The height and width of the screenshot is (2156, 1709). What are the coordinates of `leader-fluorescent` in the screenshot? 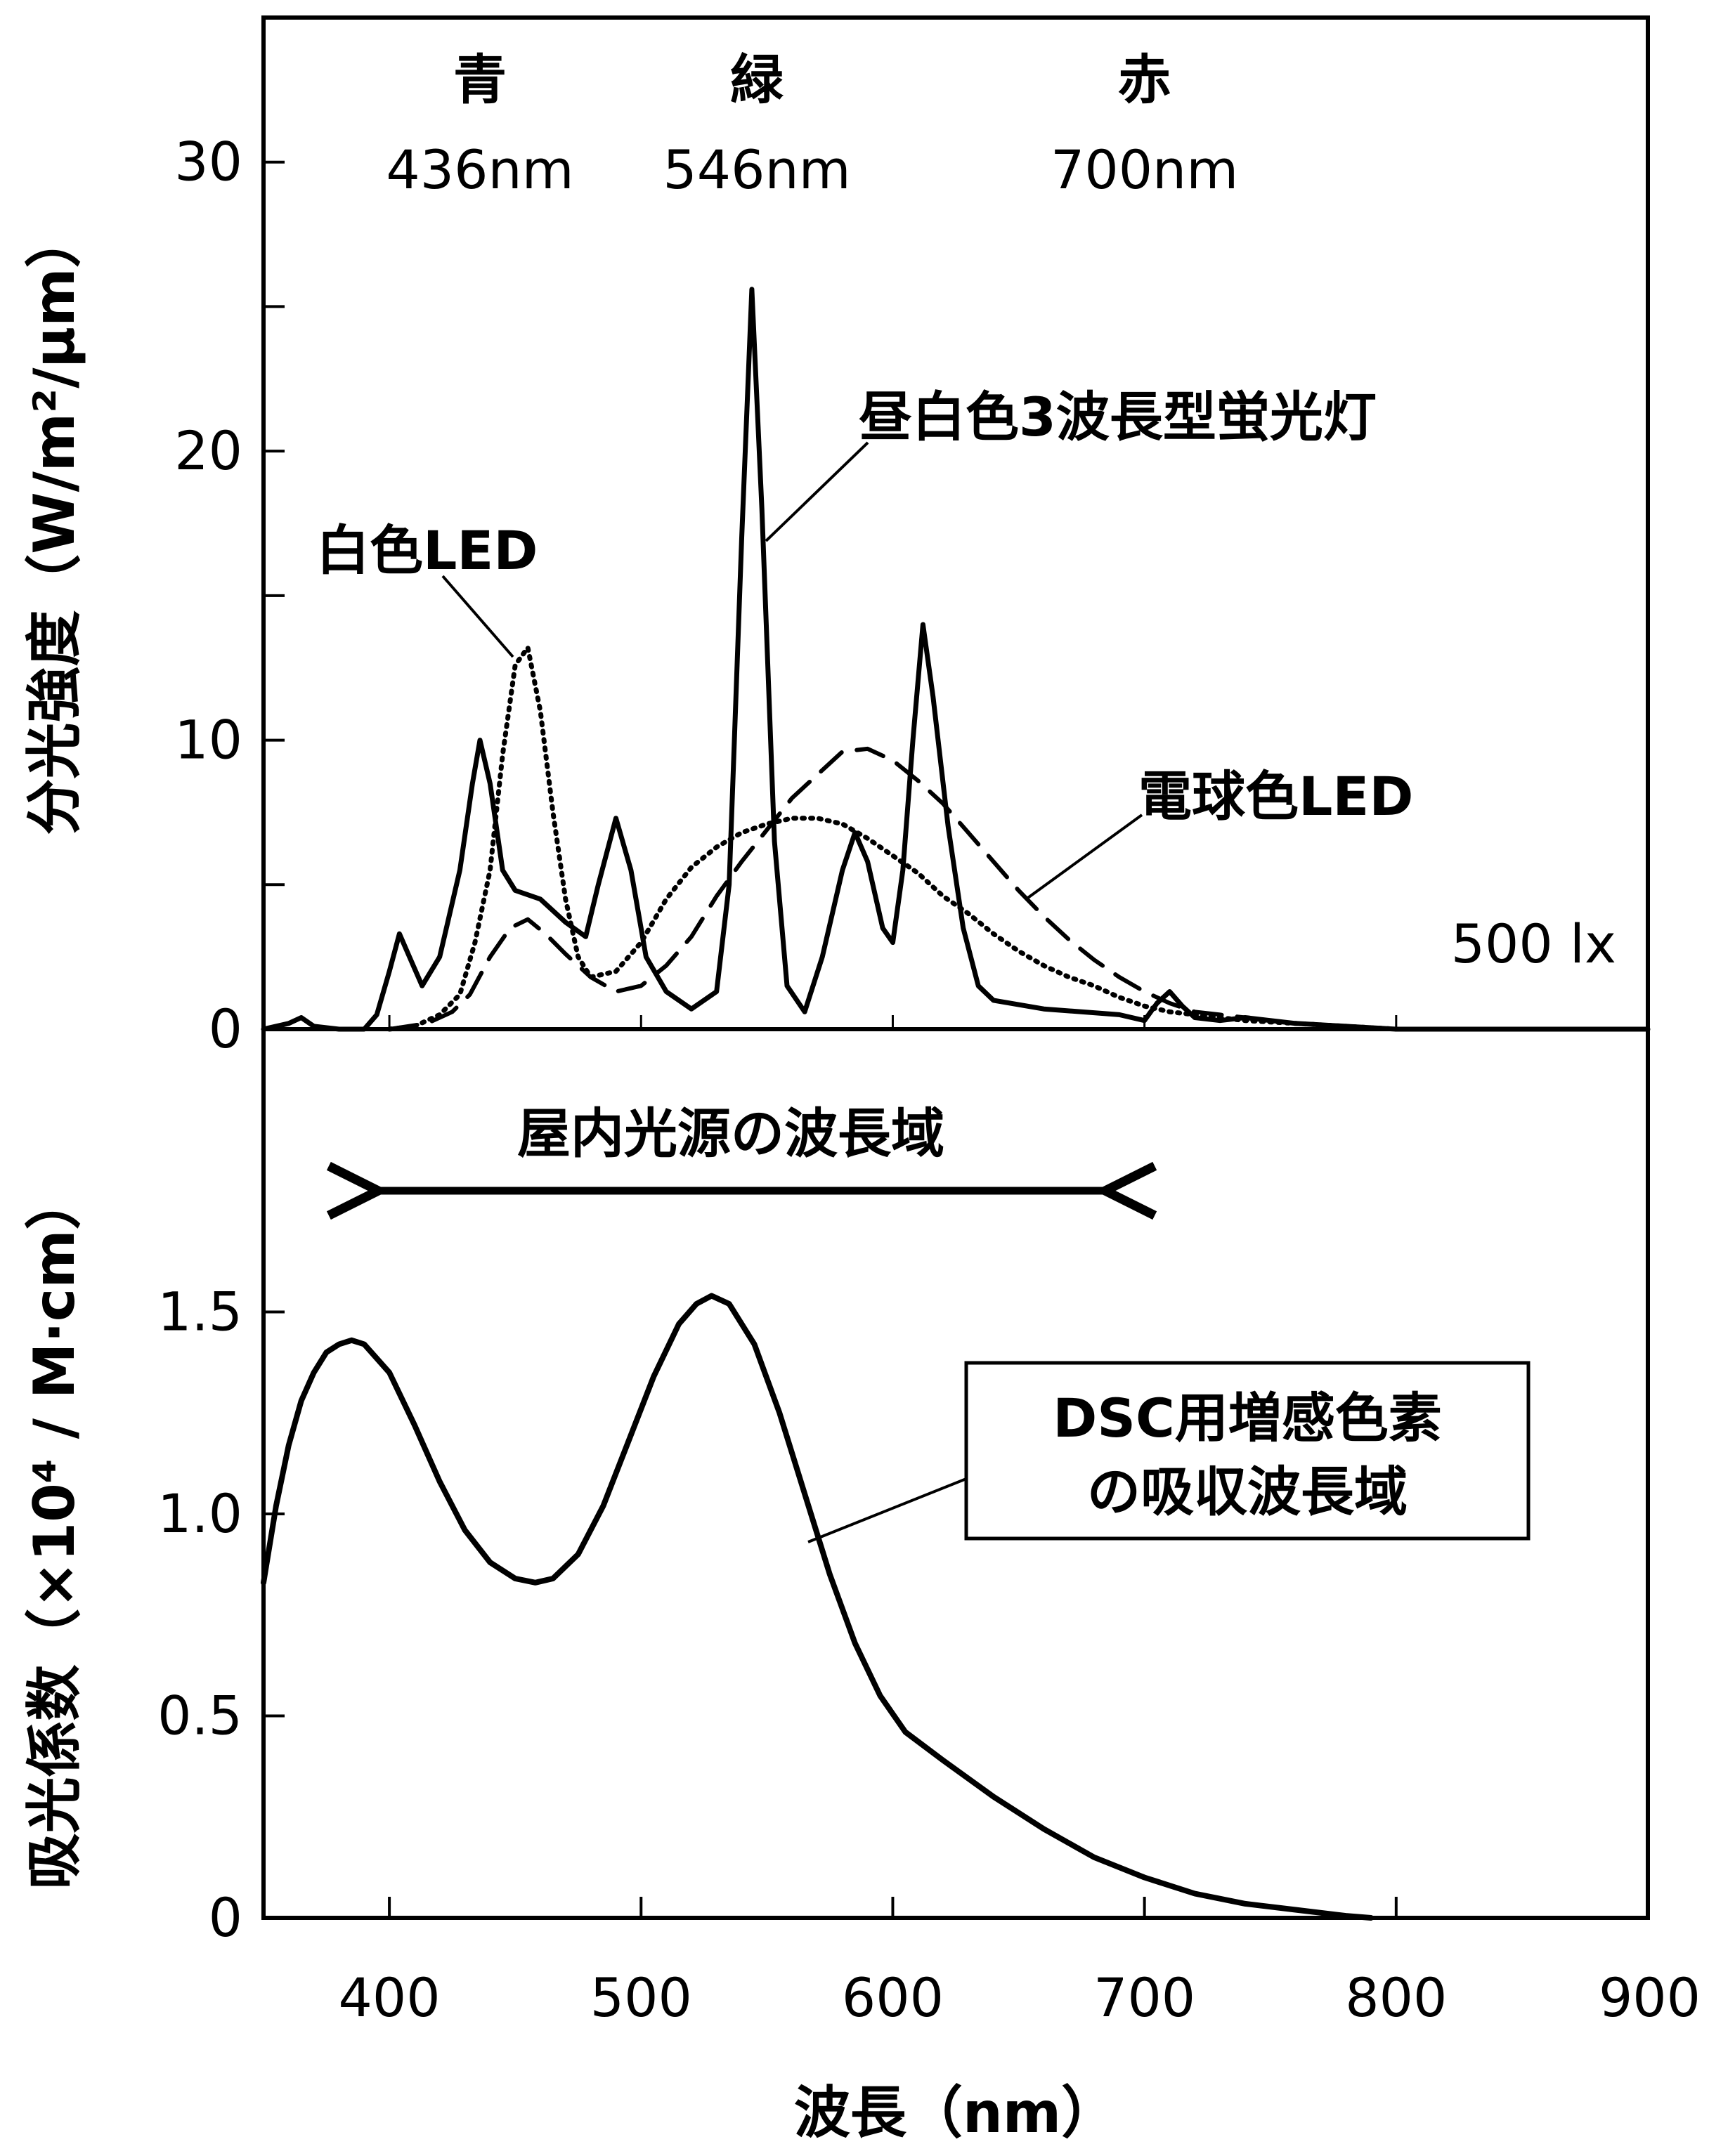 It's located at (817, 491).